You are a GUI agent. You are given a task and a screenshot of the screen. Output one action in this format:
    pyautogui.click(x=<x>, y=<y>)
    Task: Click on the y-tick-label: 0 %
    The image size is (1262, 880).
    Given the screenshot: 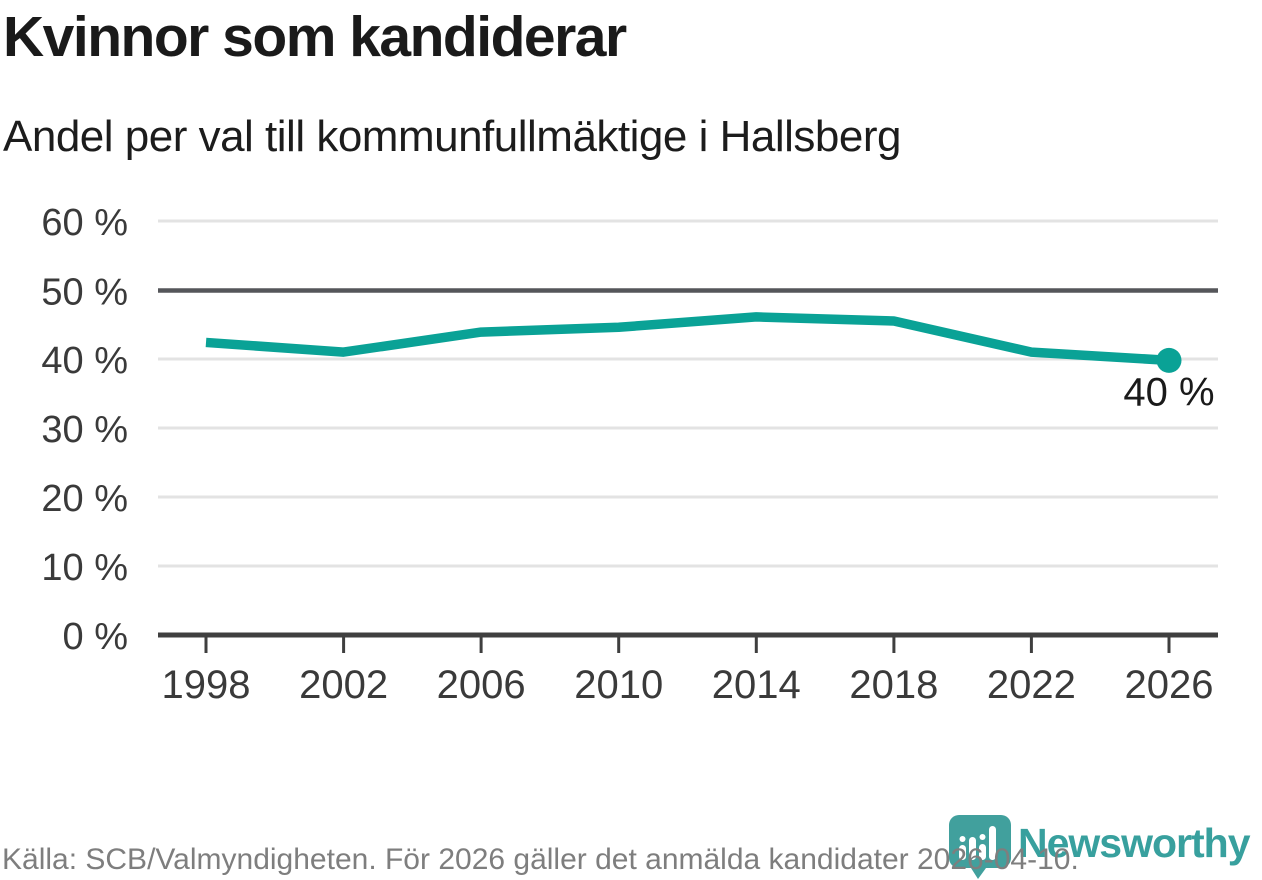 What is the action you would take?
    pyautogui.click(x=95, y=637)
    